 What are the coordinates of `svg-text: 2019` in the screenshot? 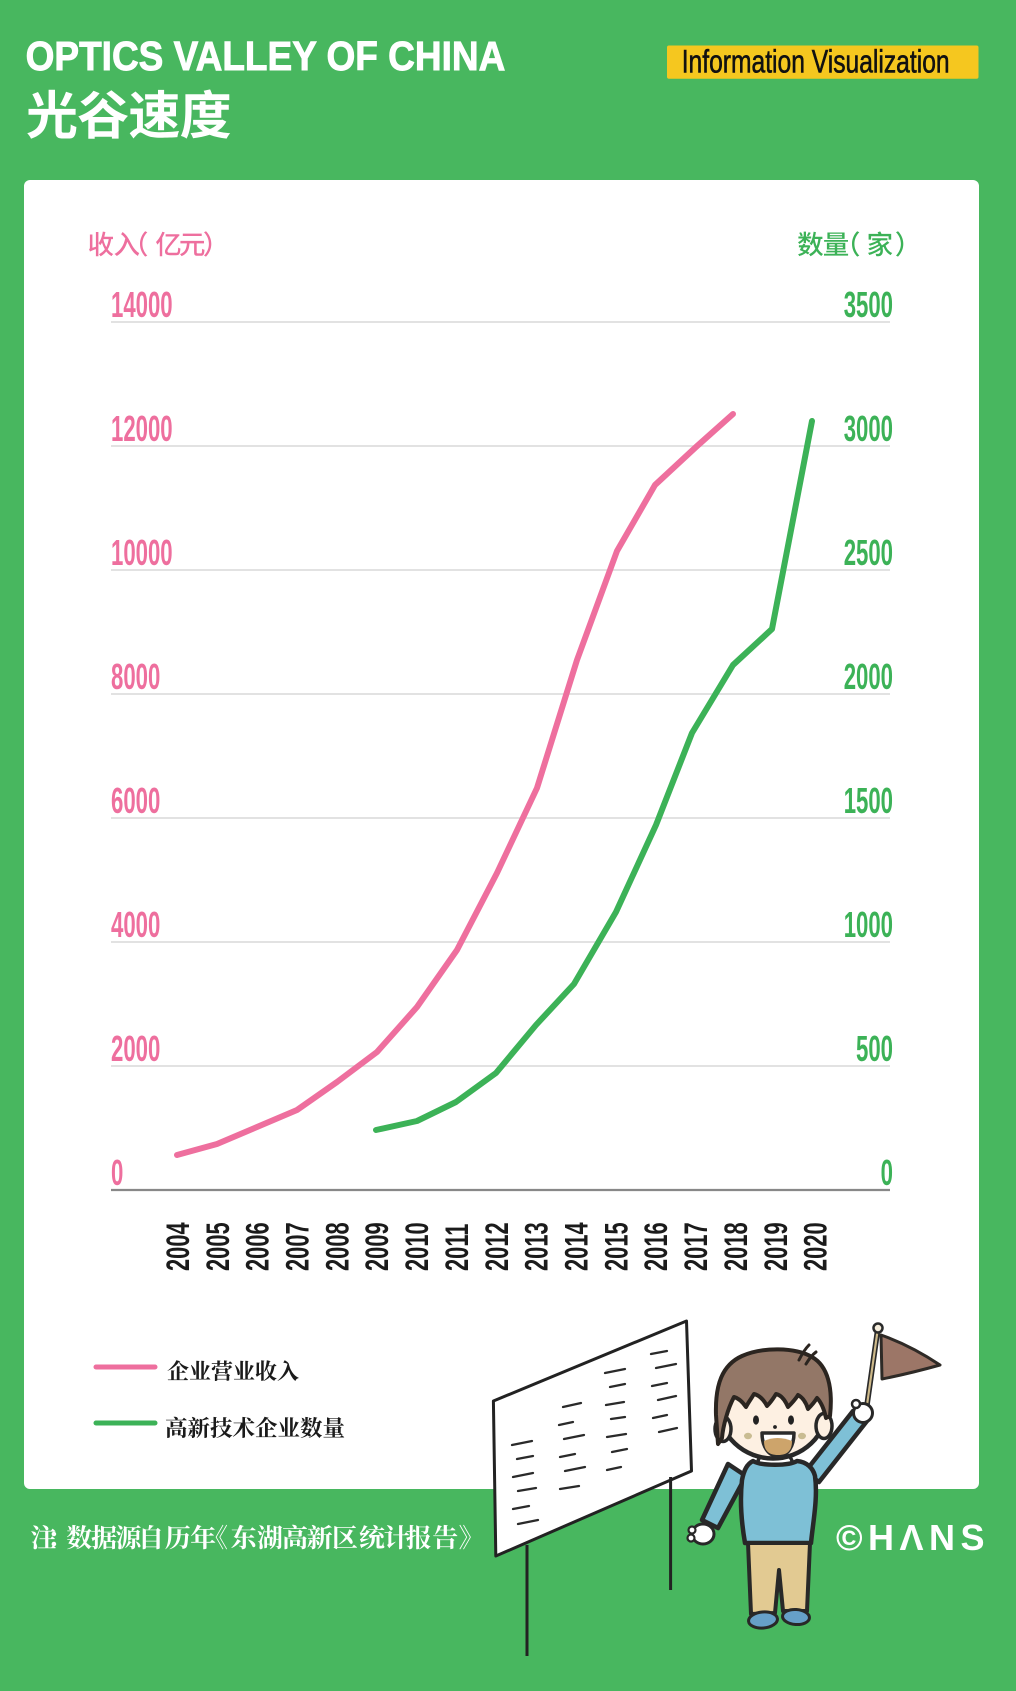 It's located at (776, 1246).